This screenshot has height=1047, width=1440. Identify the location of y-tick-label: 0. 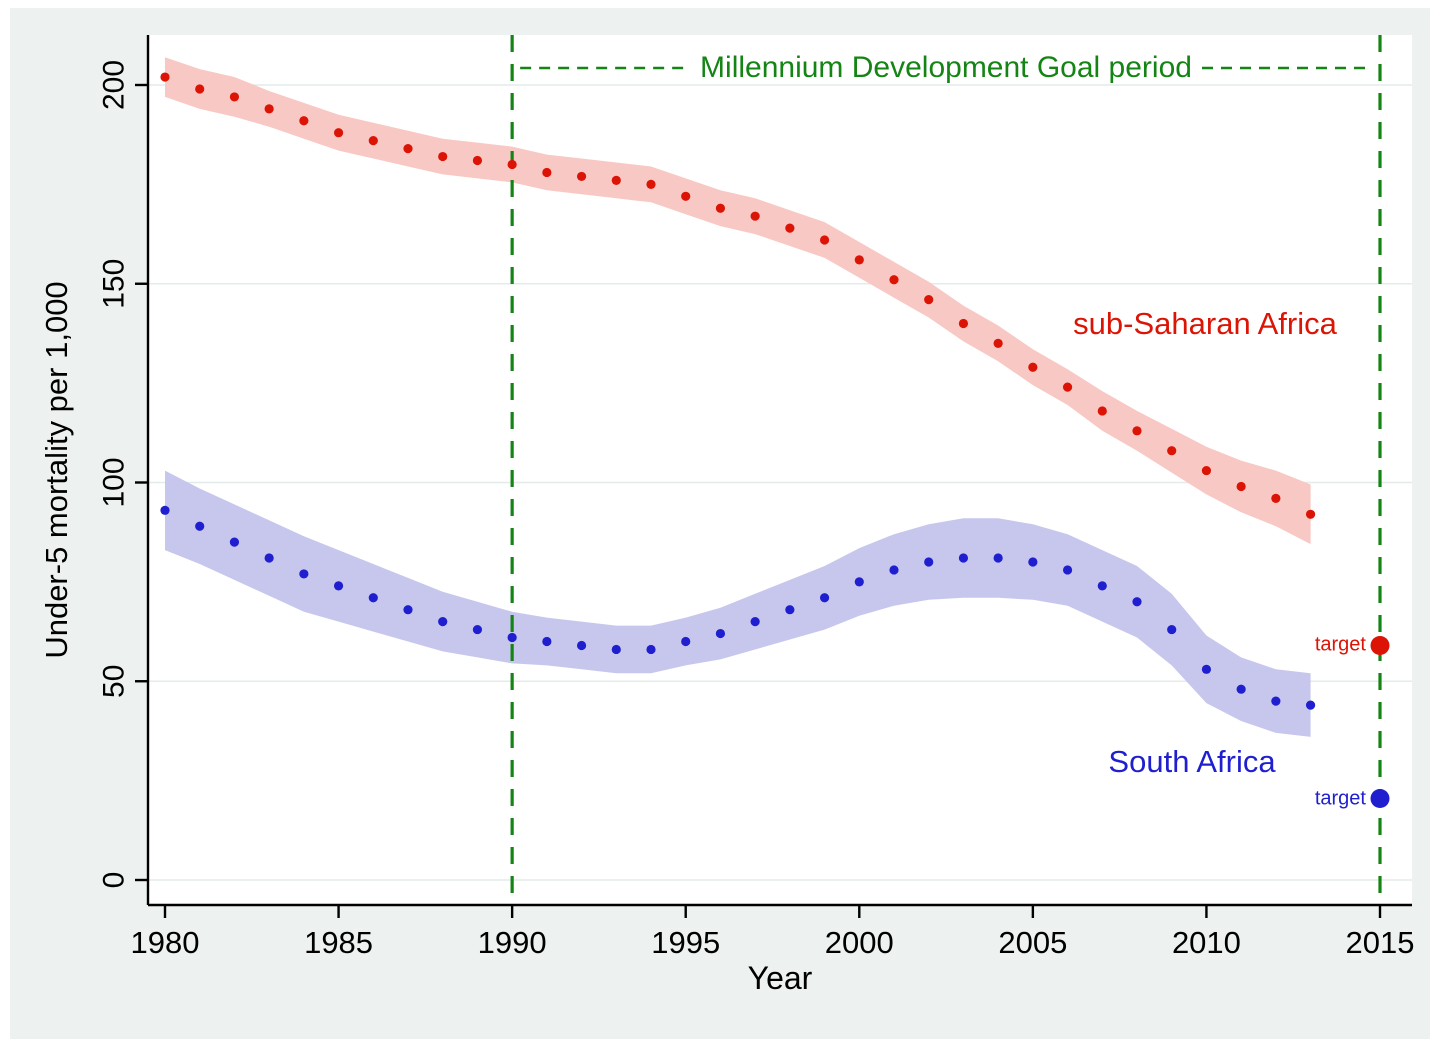
(114, 880).